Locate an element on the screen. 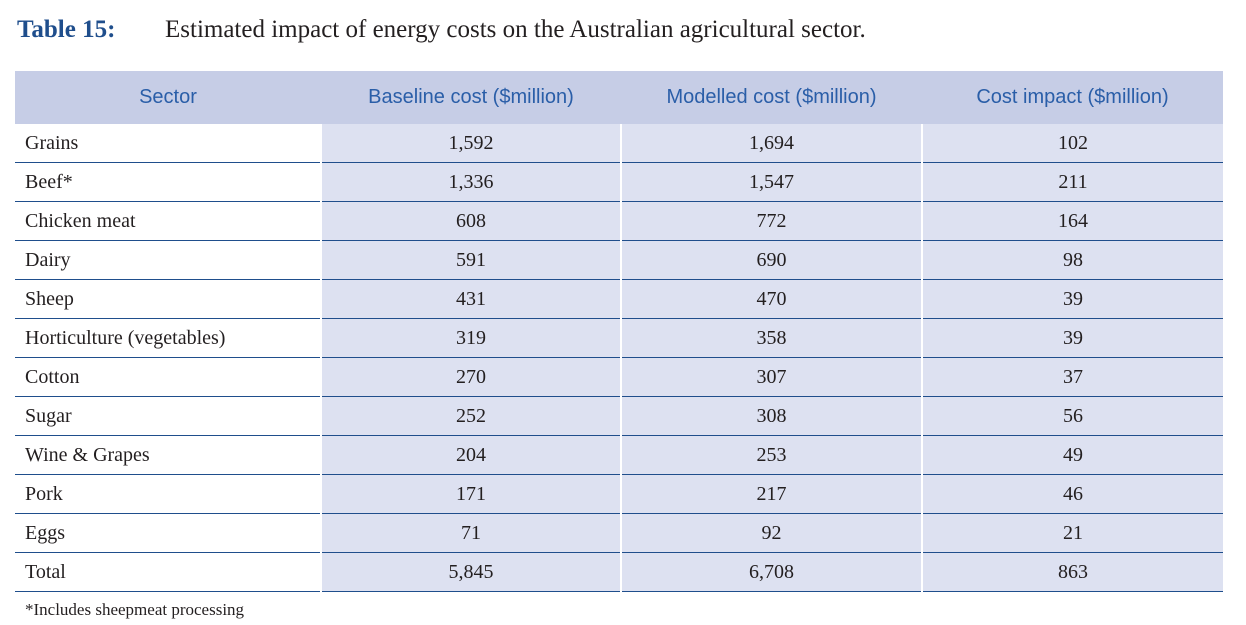 The height and width of the screenshot is (625, 1246). table-row: Grains 1,592 1,694 102 is located at coordinates (619, 143).